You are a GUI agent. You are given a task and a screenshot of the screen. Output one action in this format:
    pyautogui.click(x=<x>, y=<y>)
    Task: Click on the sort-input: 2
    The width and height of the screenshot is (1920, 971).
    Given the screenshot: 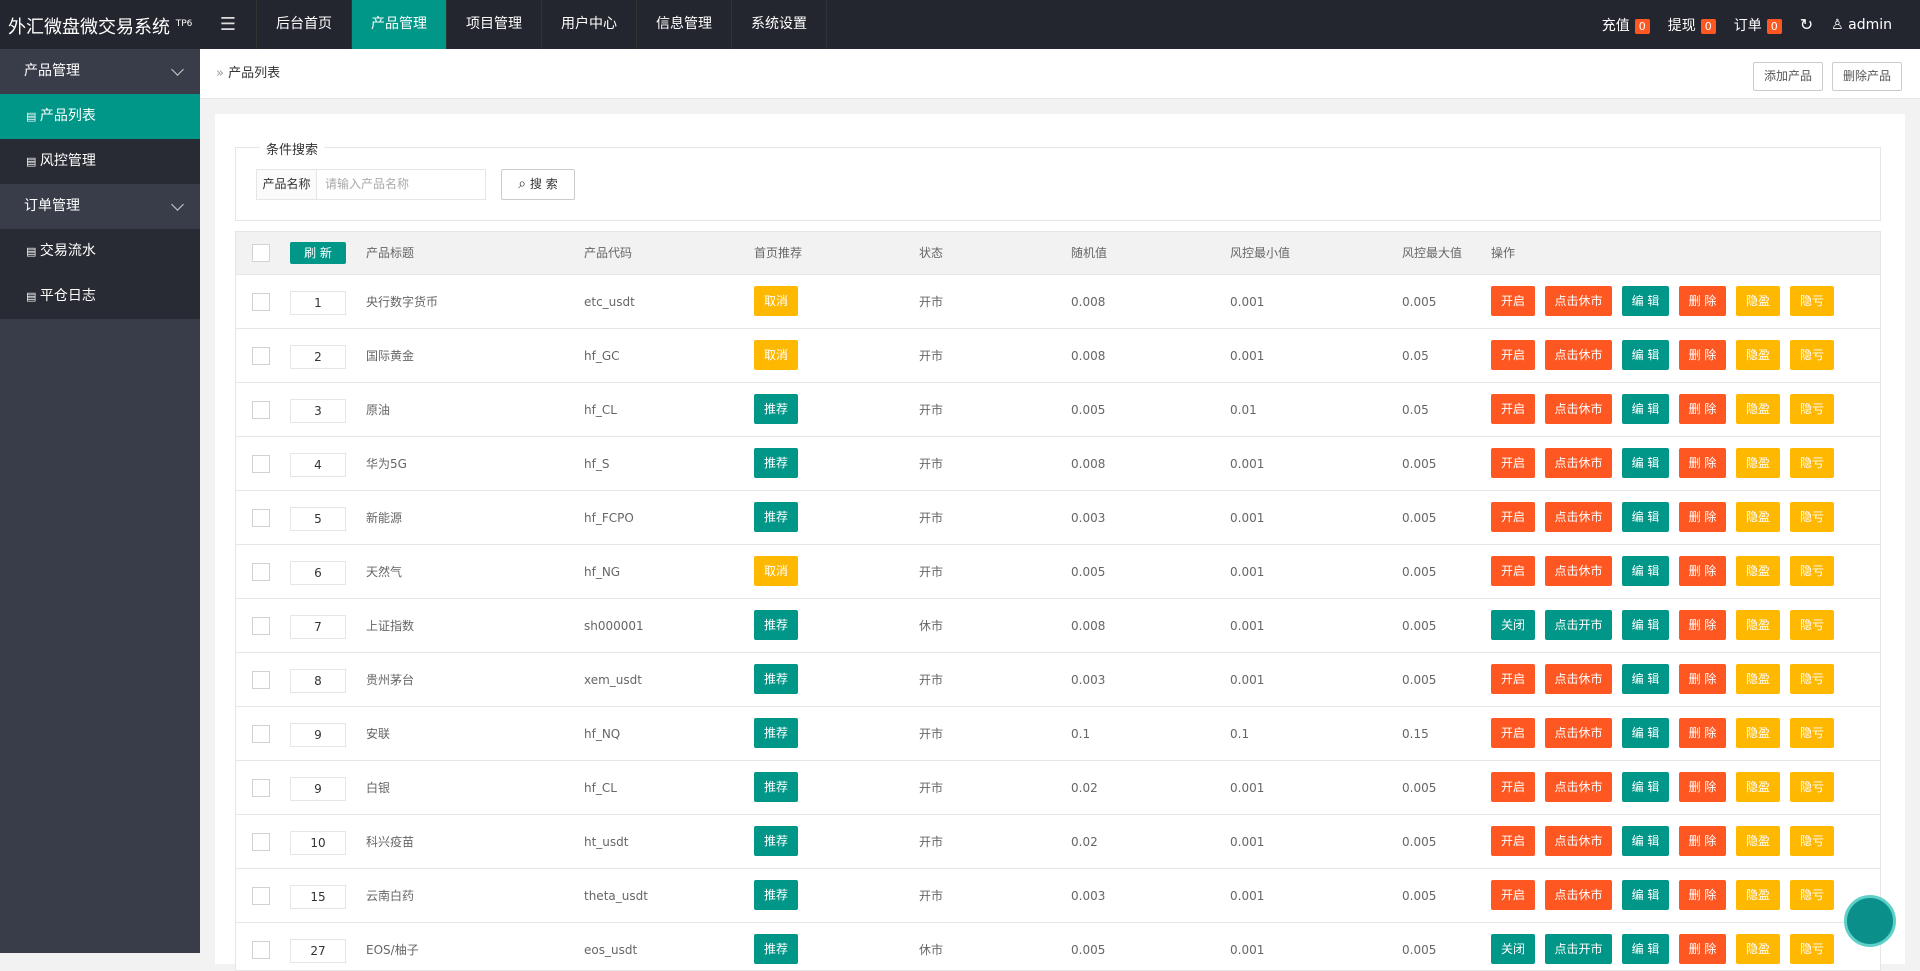 What is the action you would take?
    pyautogui.click(x=318, y=357)
    